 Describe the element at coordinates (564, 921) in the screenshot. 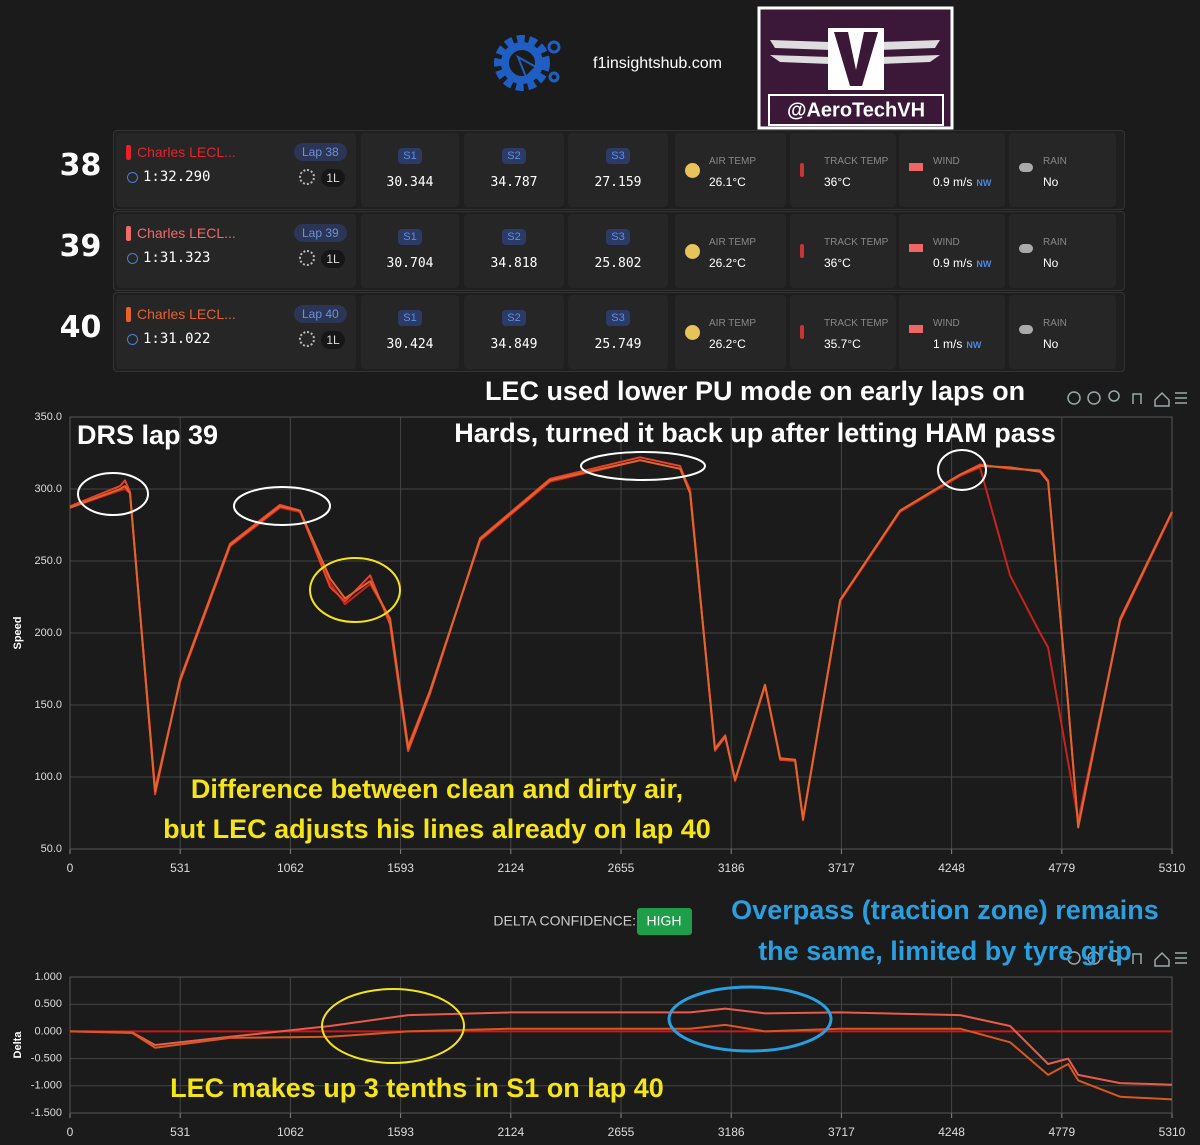

I see `confidence-label: DELTA CONFIDENCE:` at that location.